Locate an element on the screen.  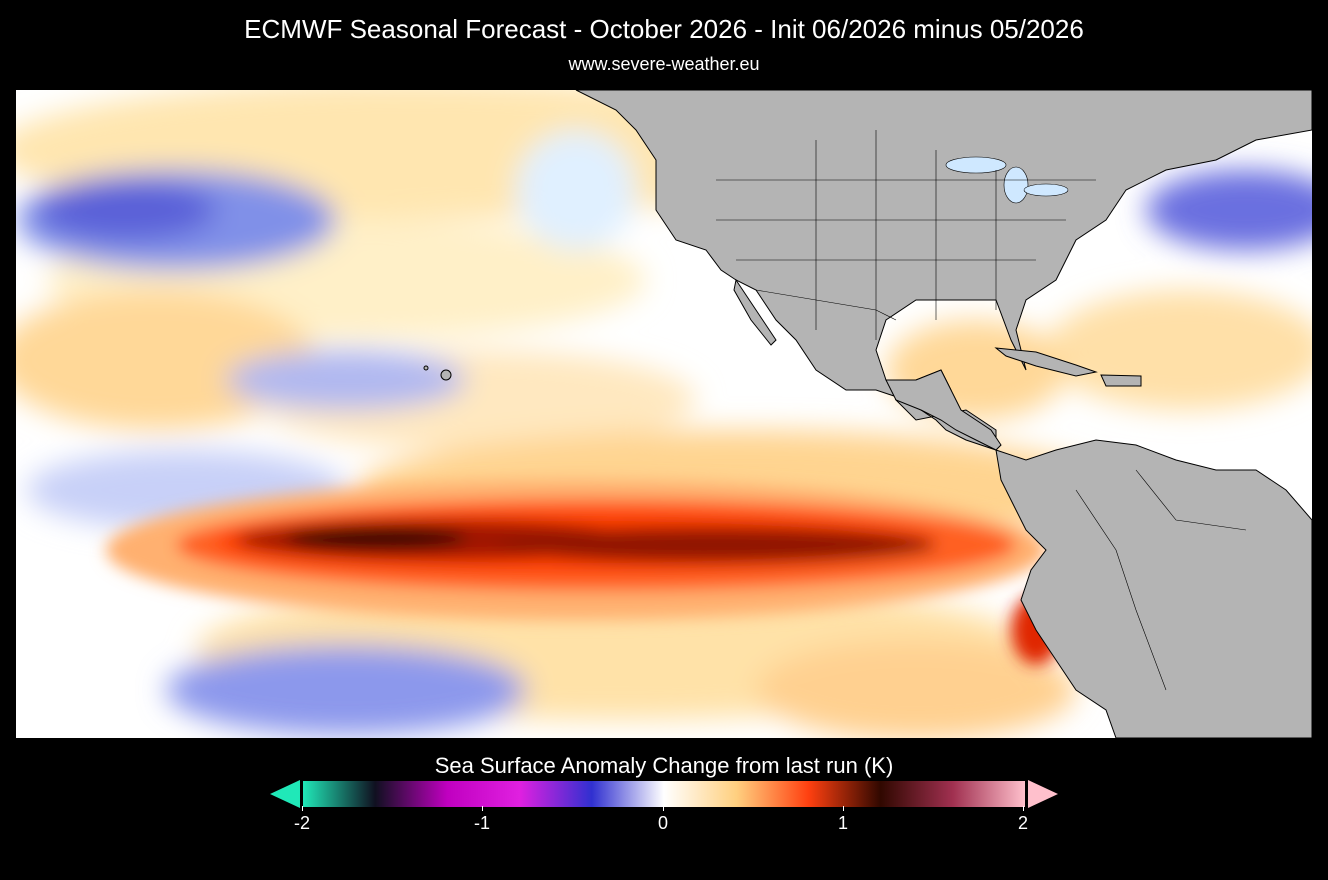
colorbar-label: -2 is located at coordinates (301, 823).